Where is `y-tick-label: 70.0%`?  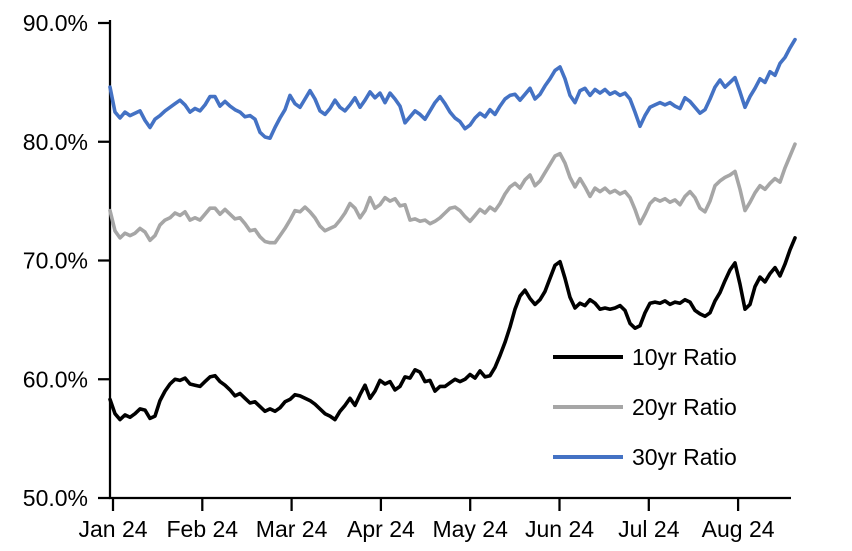
y-tick-label: 70.0% is located at coordinates (55, 261).